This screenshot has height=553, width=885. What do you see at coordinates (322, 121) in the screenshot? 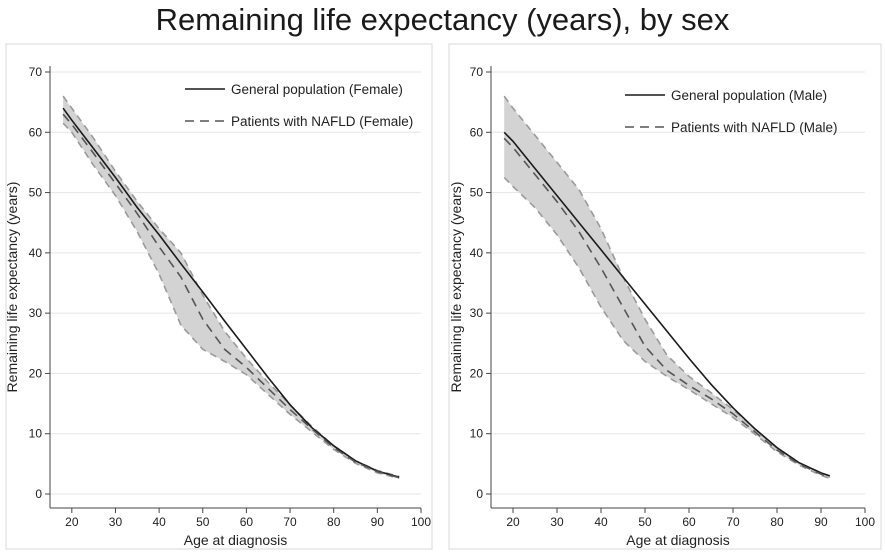
I see `legend-label: Patients with NAFLD (Female)` at bounding box center [322, 121].